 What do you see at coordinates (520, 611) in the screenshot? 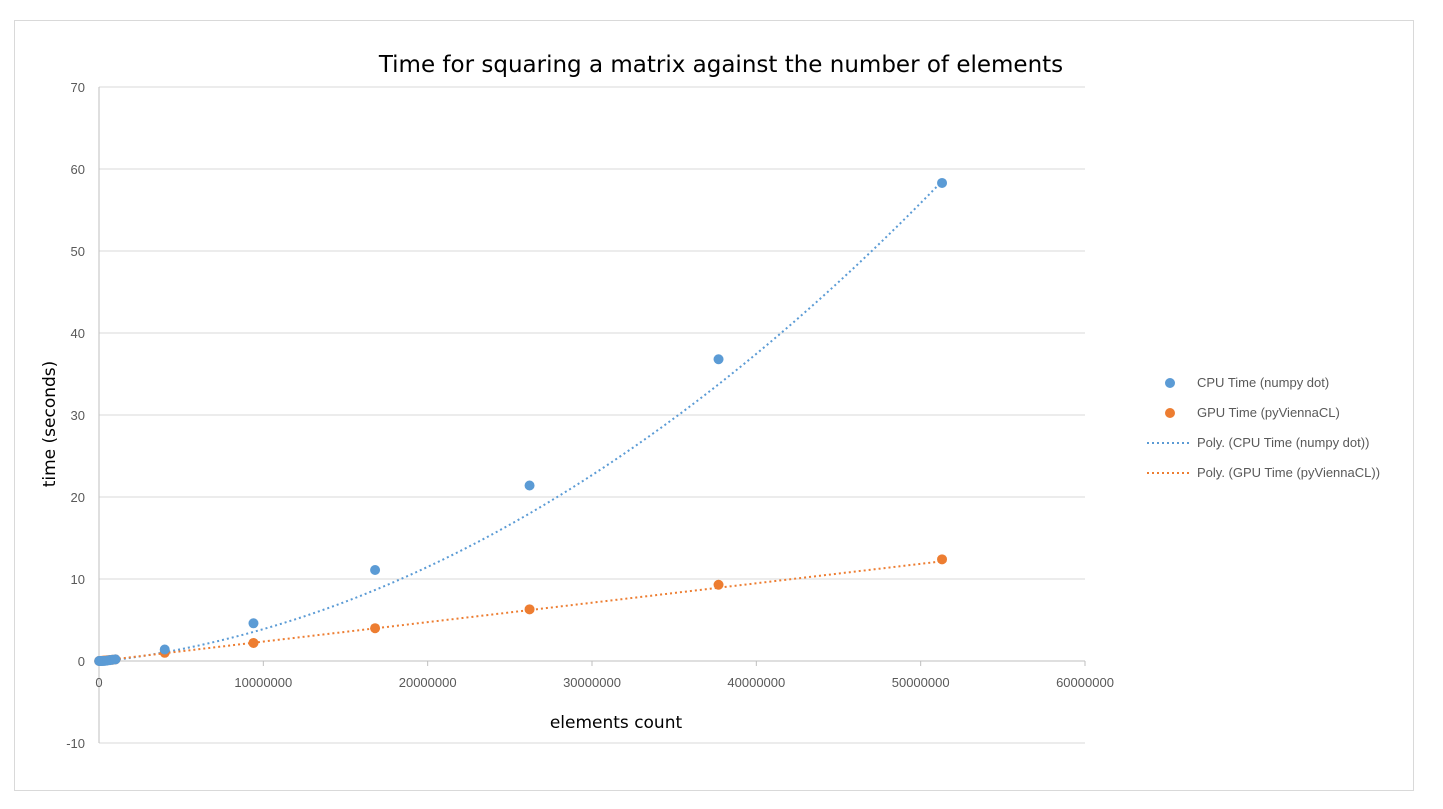
I see `trendline-gpu` at bounding box center [520, 611].